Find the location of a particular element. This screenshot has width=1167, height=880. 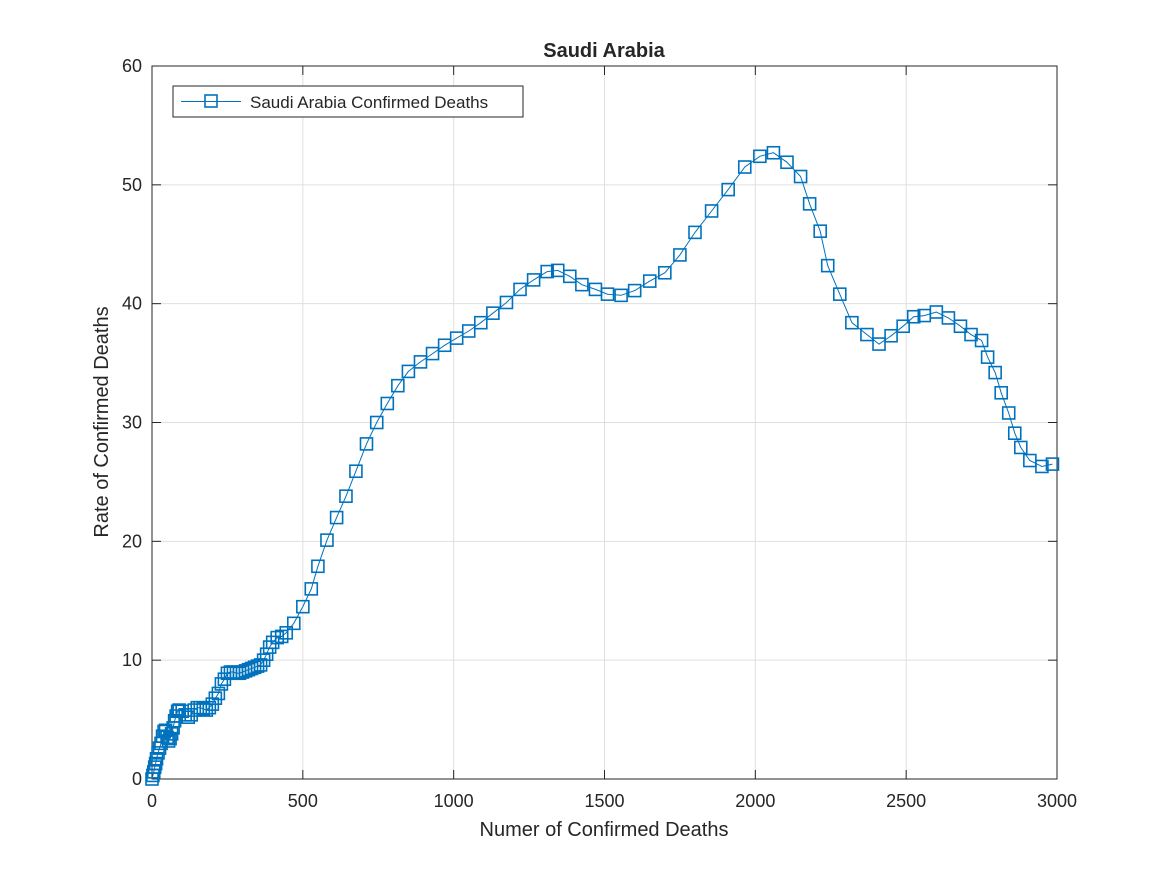

y-tick-label: 30 is located at coordinates (132, 423).